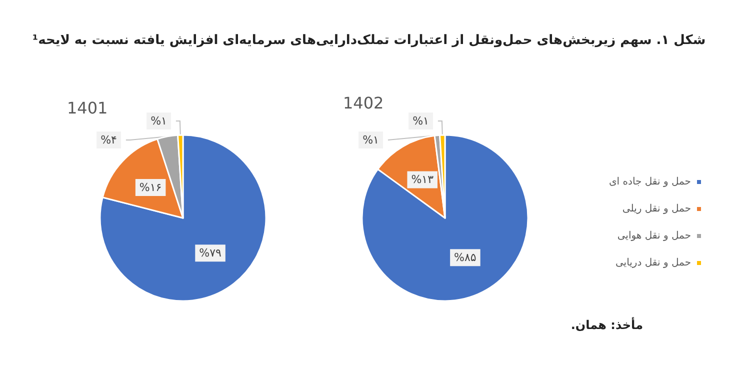 The width and height of the screenshot is (738, 366). What do you see at coordinates (210, 253) in the screenshot?
I see `data-label: %۷۹` at bounding box center [210, 253].